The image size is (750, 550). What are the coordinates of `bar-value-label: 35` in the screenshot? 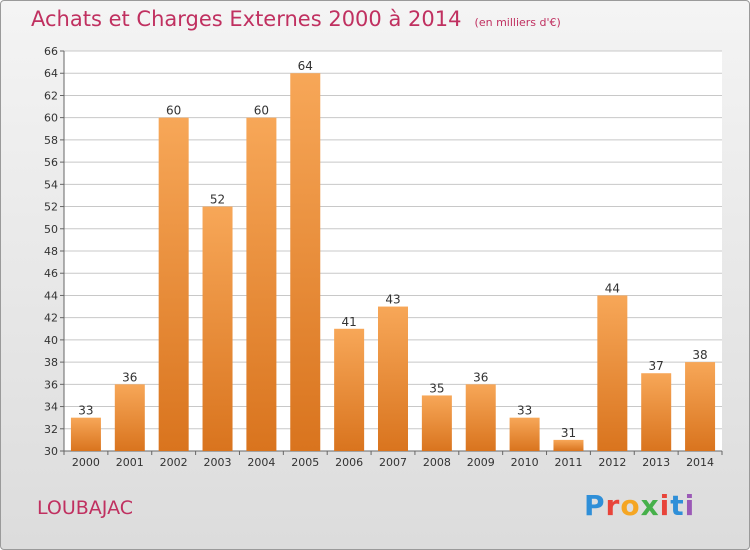 It's located at (436, 388).